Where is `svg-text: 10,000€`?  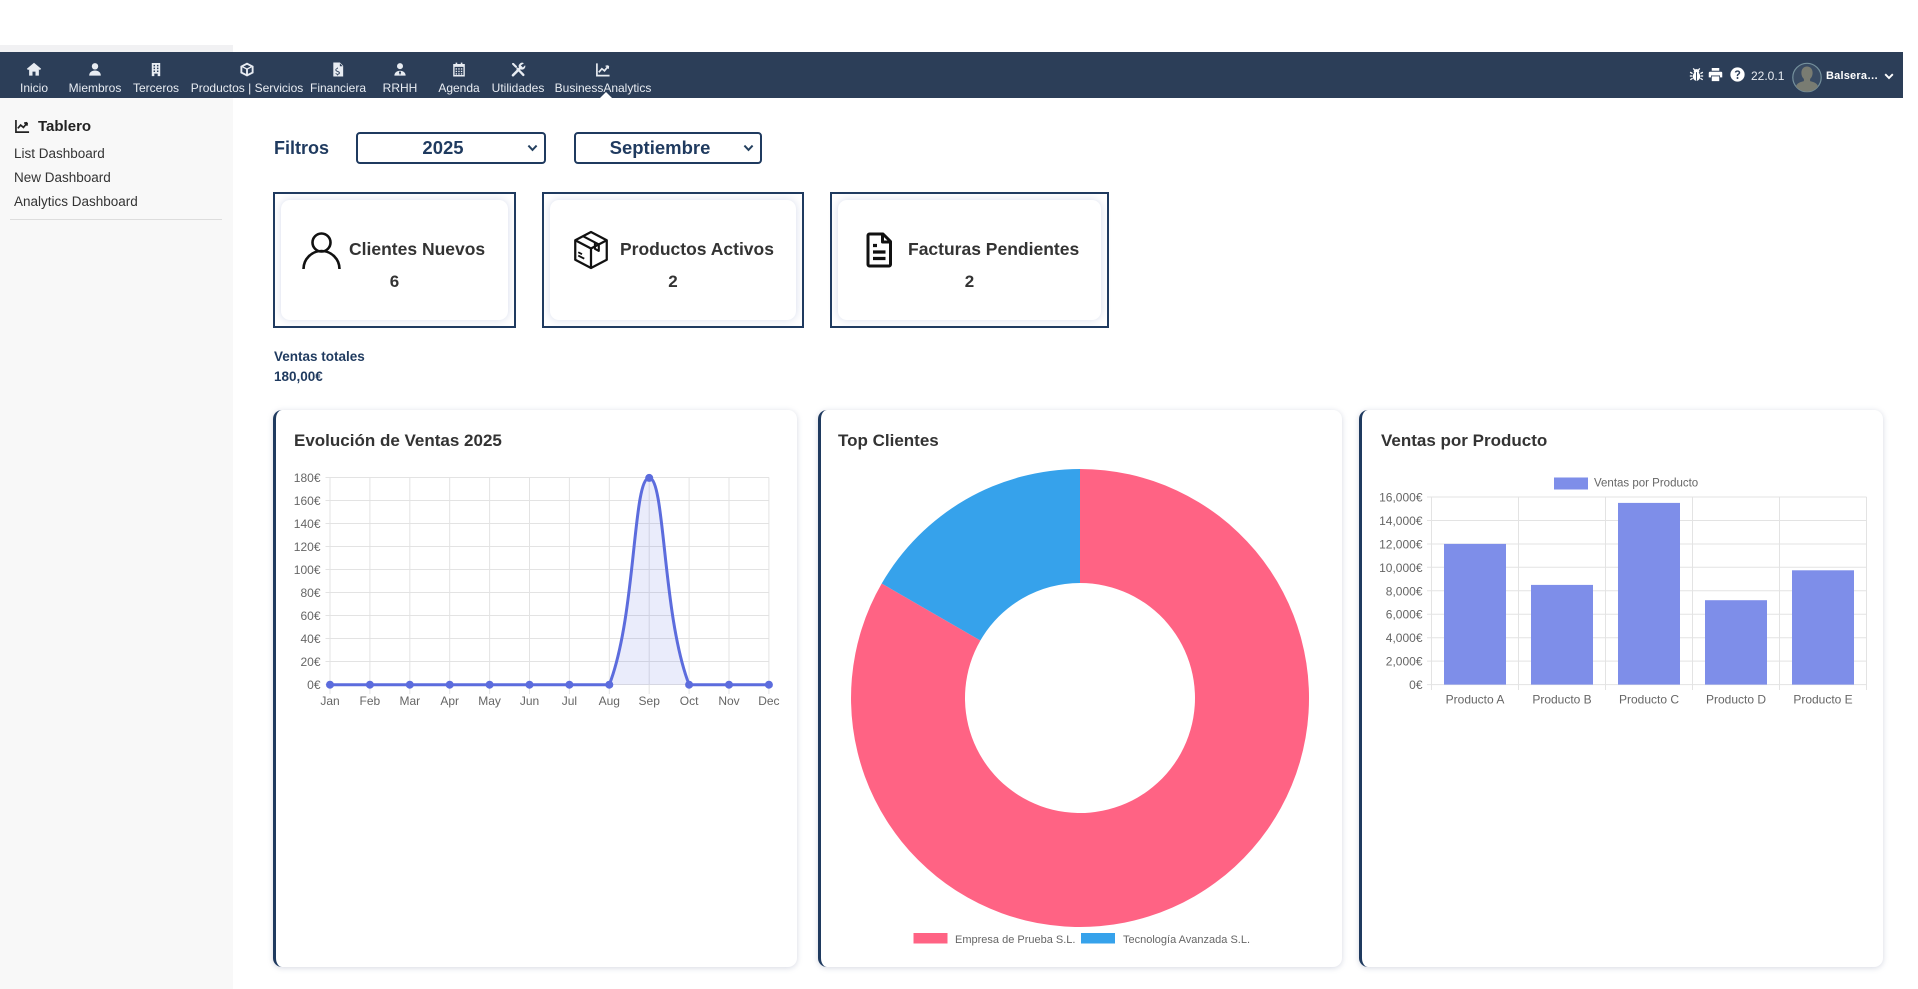 svg-text: 10,000€ is located at coordinates (1401, 568).